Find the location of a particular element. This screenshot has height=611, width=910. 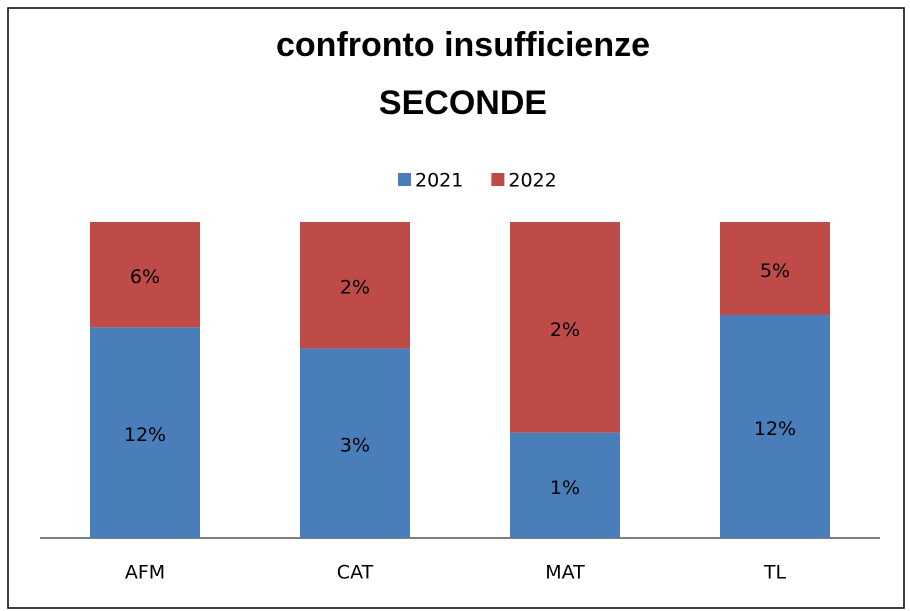

chart-title: confronto insufficienze is located at coordinates (463, 45).